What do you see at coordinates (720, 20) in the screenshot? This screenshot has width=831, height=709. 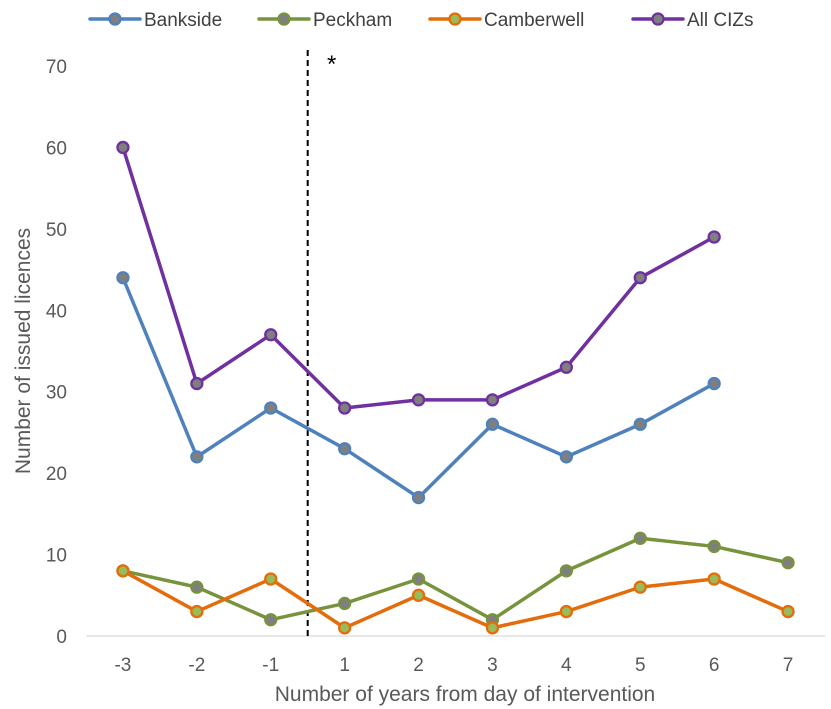 I see `legend-label: All CIZs` at bounding box center [720, 20].